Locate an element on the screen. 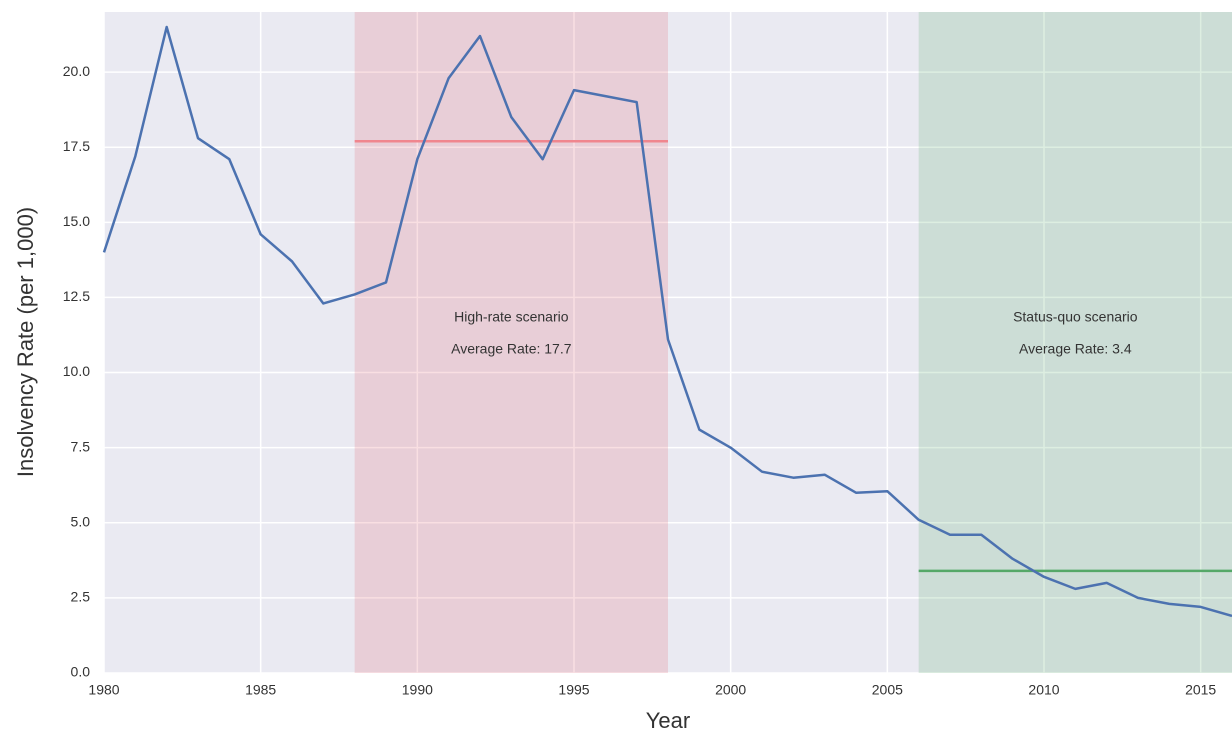  x-tick-label: 2005 is located at coordinates (887, 690).